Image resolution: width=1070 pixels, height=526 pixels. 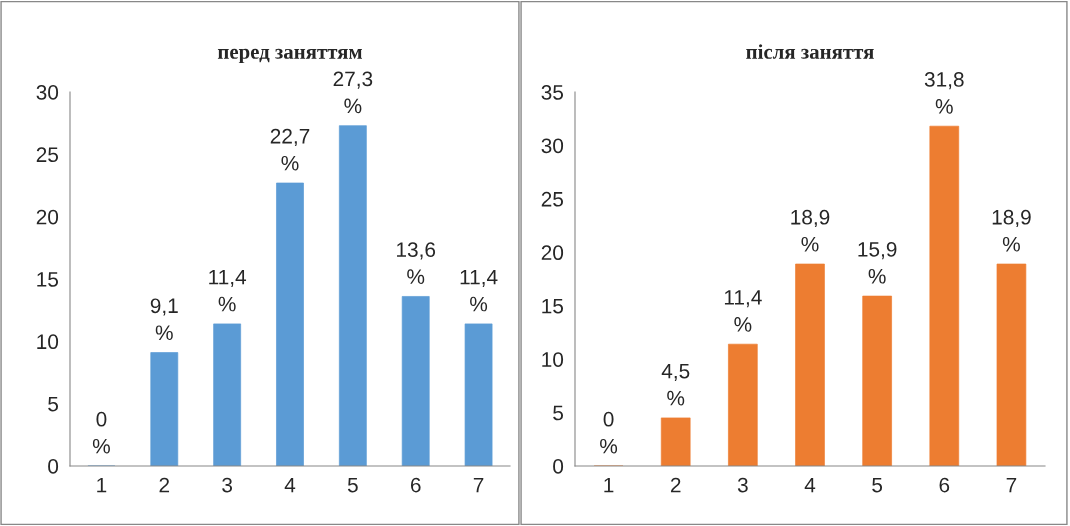 I want to click on data-label: 4,5 %, so click(x=675, y=384).